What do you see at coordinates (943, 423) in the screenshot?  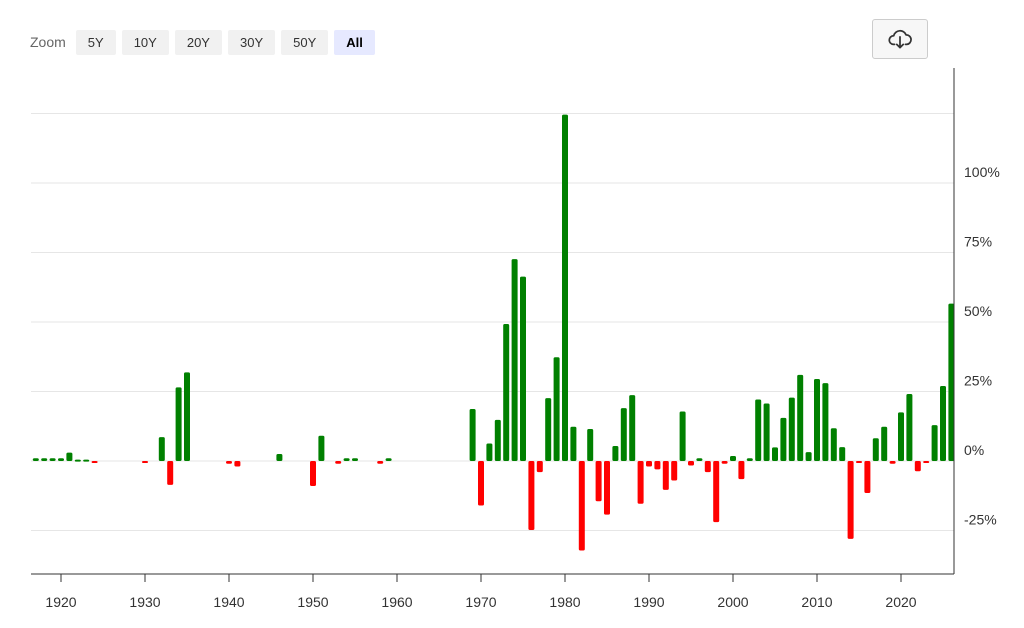 I see `bar-2025` at bounding box center [943, 423].